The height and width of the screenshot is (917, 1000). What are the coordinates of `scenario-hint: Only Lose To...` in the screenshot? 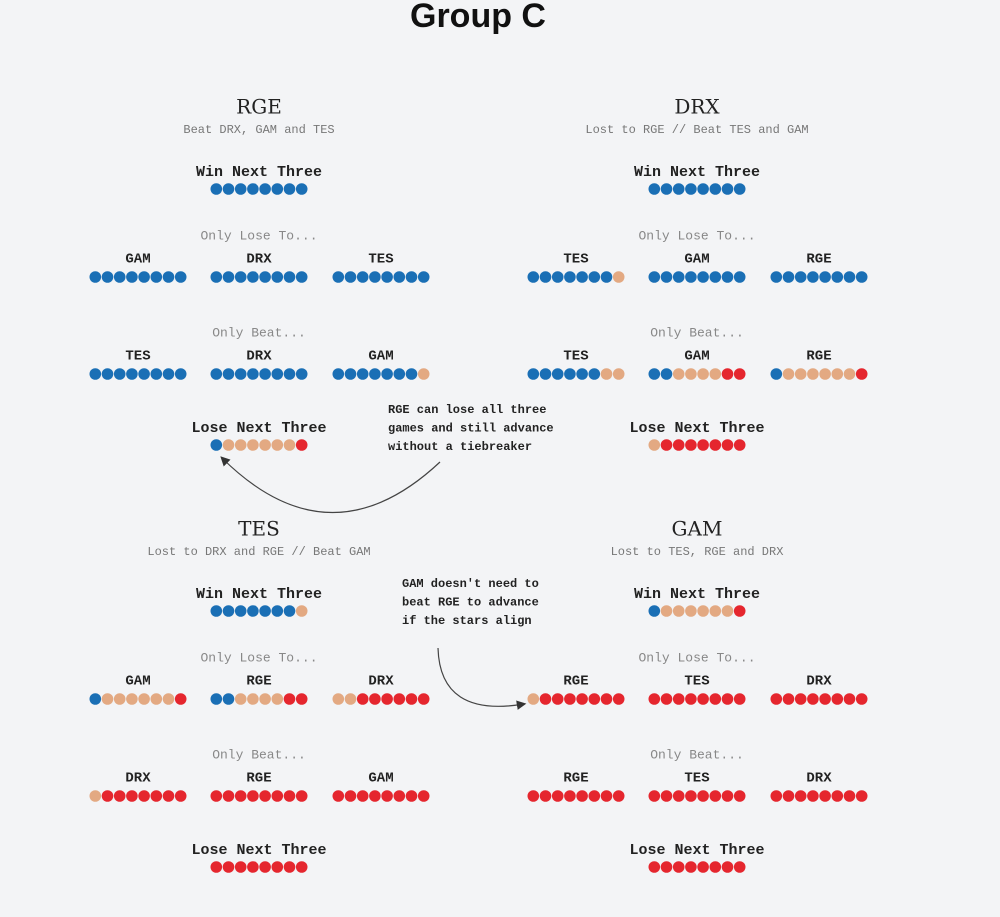 It's located at (696, 235).